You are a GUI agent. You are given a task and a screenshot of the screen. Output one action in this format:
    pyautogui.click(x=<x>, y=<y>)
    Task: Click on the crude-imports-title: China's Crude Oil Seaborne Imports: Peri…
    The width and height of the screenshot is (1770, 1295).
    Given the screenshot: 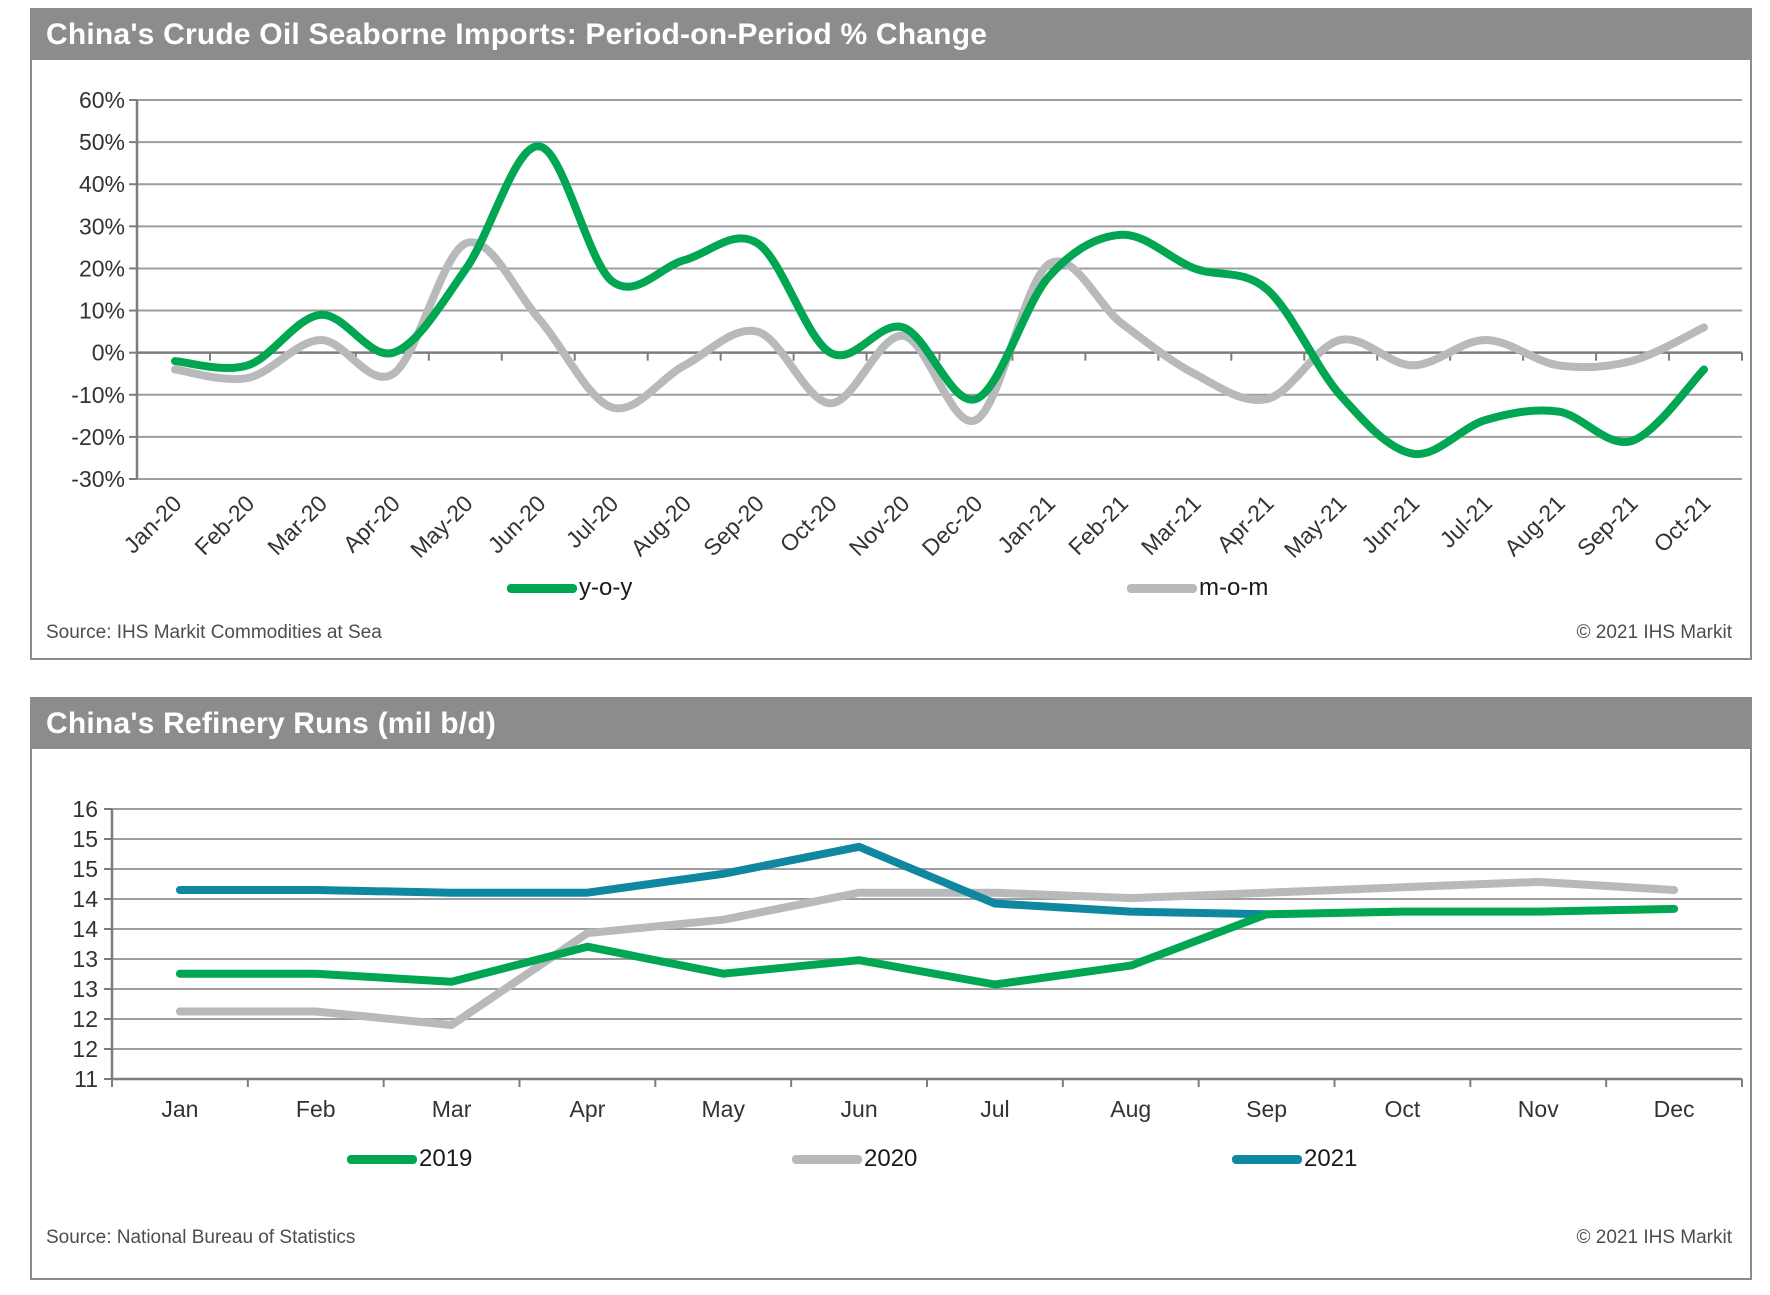 What is the action you would take?
    pyautogui.click(x=517, y=34)
    